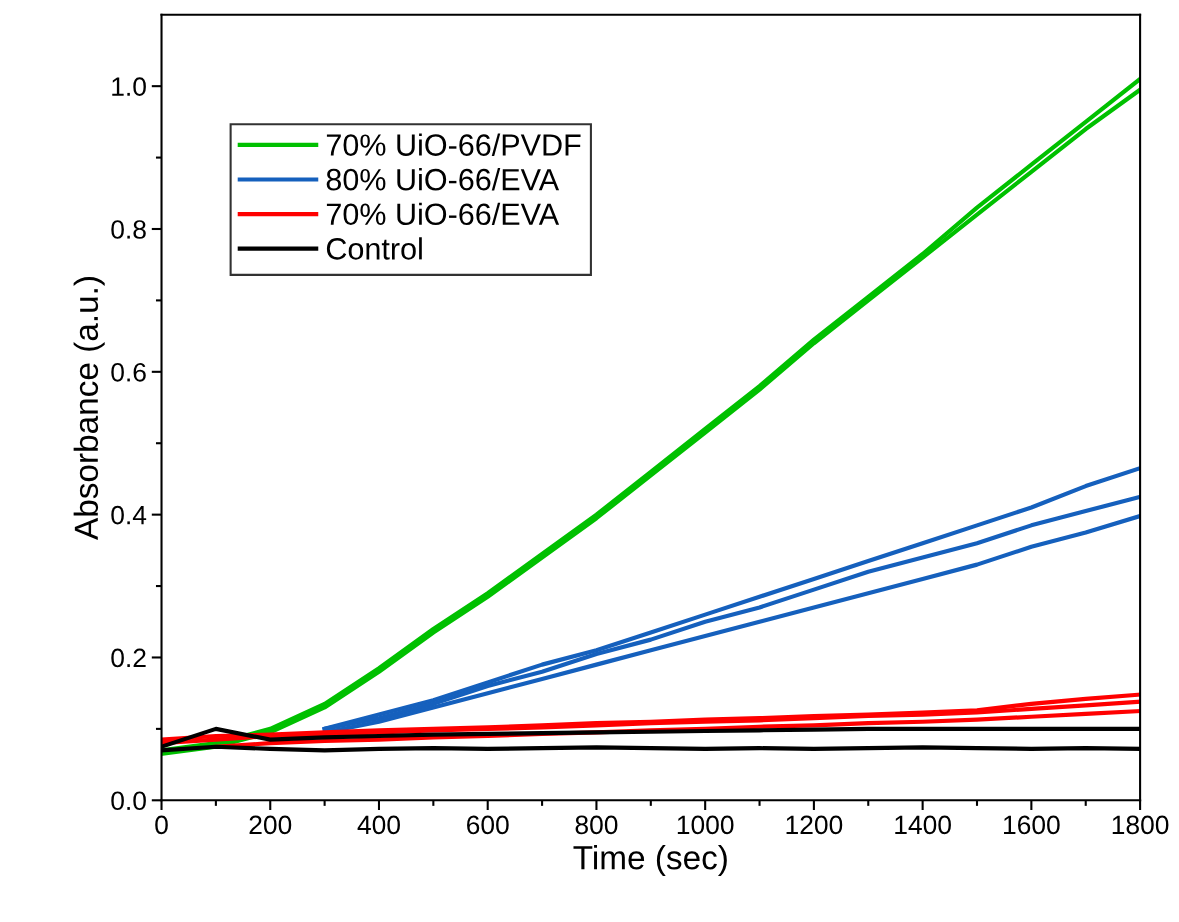  Describe the element at coordinates (129, 515) in the screenshot. I see `y-tick-label: 0.4` at that location.